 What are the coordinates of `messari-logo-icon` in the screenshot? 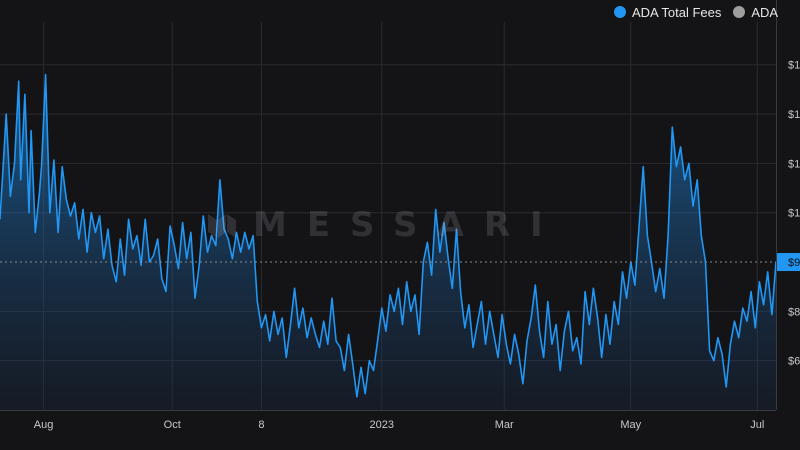 It's located at (222, 225).